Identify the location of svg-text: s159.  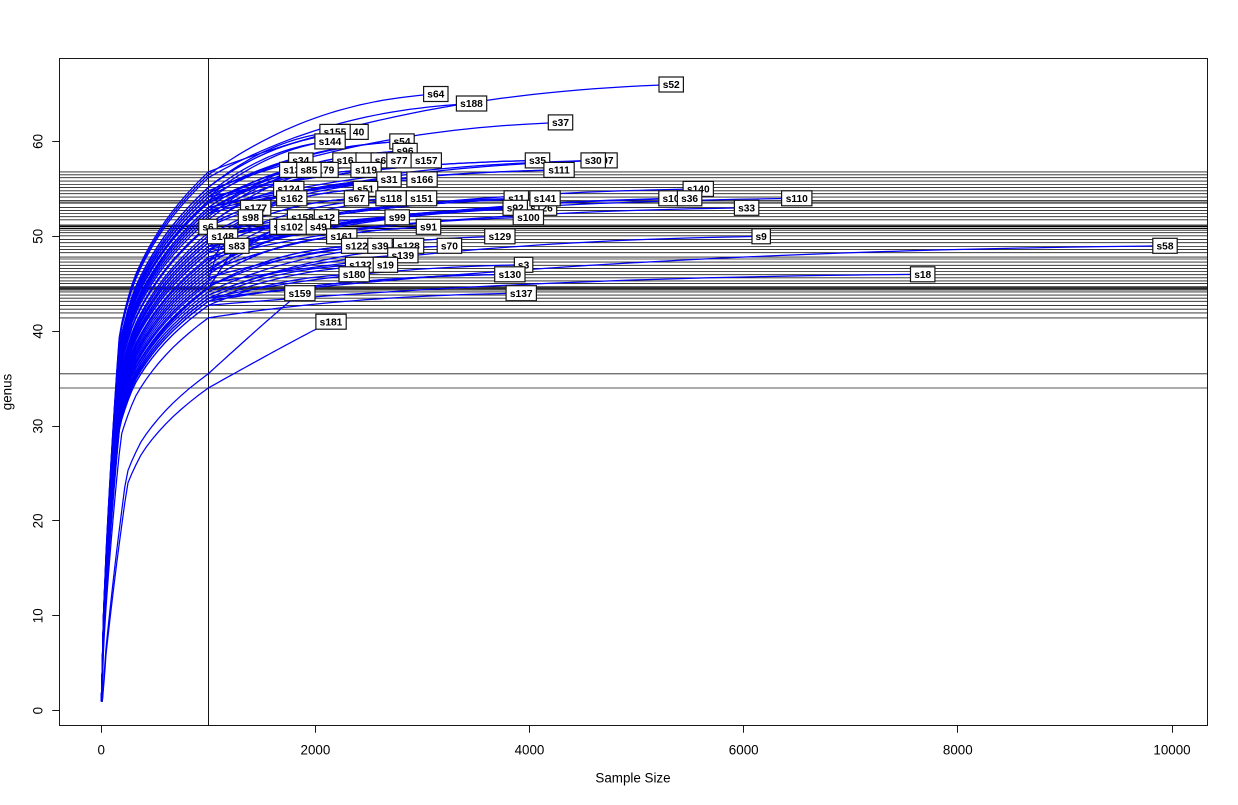
(299, 294).